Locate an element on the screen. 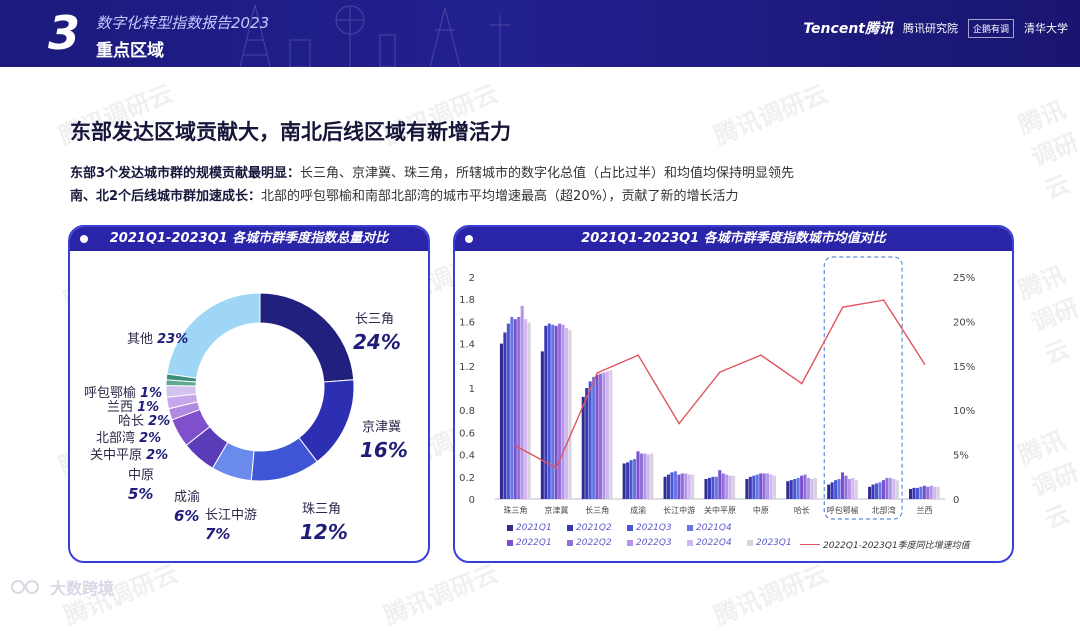  x-tick-label: 成渝 is located at coordinates (638, 510).